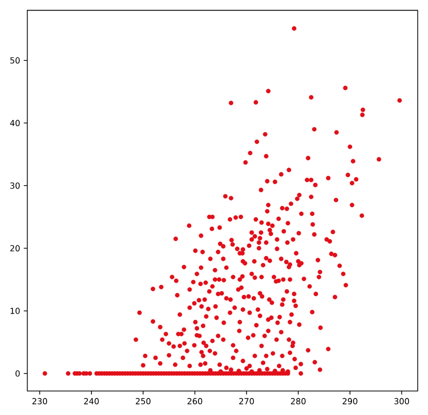 The height and width of the screenshot is (415, 428). What do you see at coordinates (402, 401) in the screenshot?
I see `x-tick-label: 300` at bounding box center [402, 401].